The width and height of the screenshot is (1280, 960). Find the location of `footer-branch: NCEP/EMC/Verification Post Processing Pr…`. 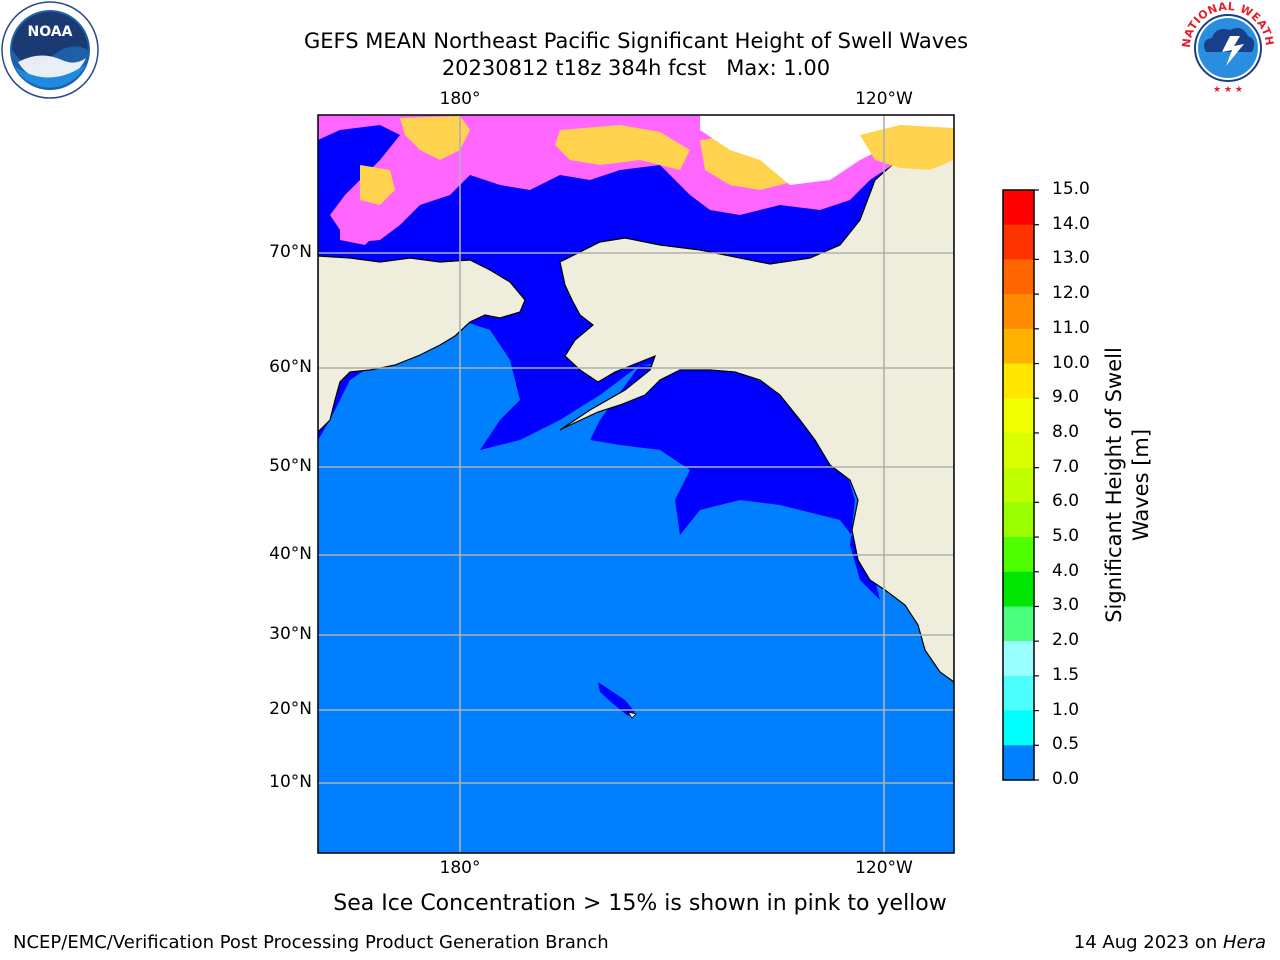

footer-branch: NCEP/EMC/Verification Post Processing Pr… is located at coordinates (311, 942).